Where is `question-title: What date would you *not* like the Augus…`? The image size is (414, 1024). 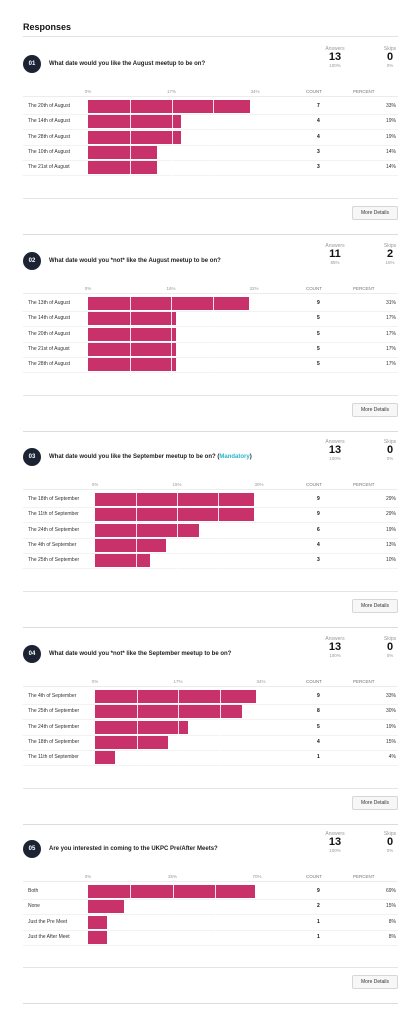
question-title: What date would you *not* like the Augus… is located at coordinates (135, 261).